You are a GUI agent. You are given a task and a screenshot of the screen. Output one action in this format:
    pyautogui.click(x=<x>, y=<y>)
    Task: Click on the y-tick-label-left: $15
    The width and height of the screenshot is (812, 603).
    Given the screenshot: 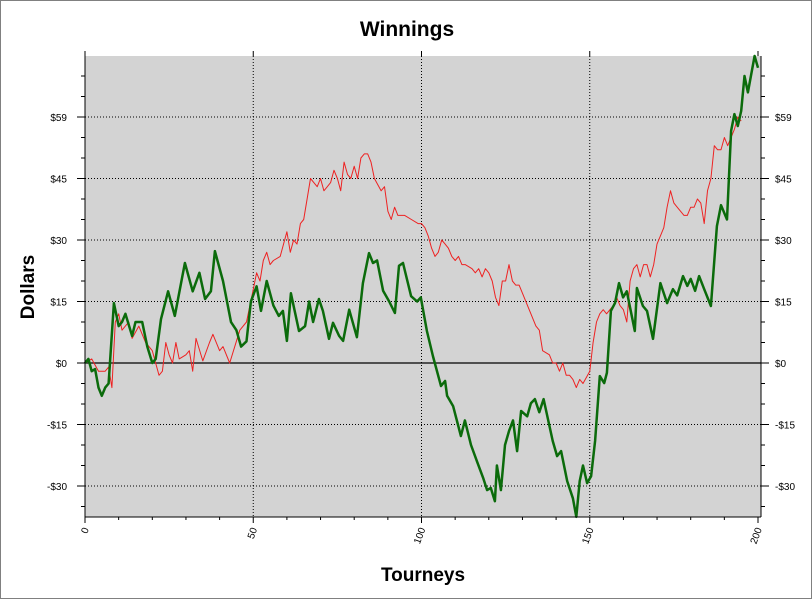 What is the action you would take?
    pyautogui.click(x=58, y=303)
    